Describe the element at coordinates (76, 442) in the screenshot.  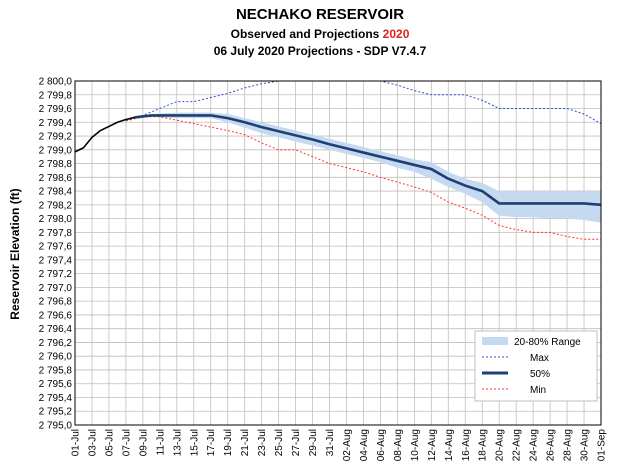
I see `x-tick-label: 01-Jul` at that location.